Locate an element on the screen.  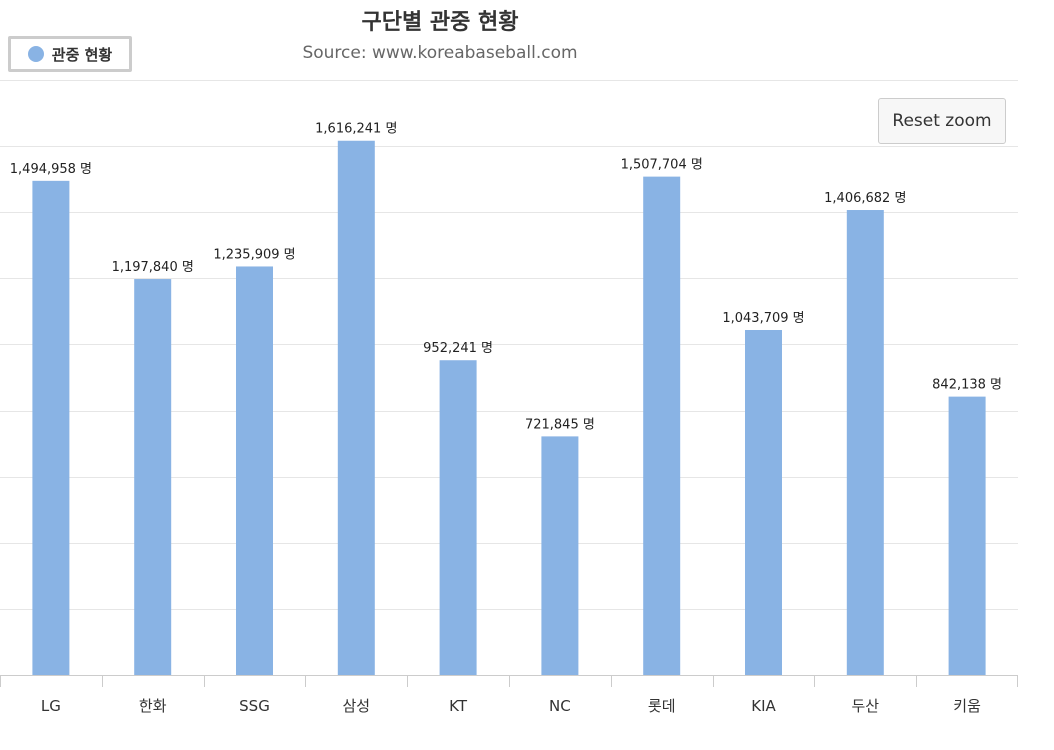
x-tick-label-7: KIA is located at coordinates (763, 706).